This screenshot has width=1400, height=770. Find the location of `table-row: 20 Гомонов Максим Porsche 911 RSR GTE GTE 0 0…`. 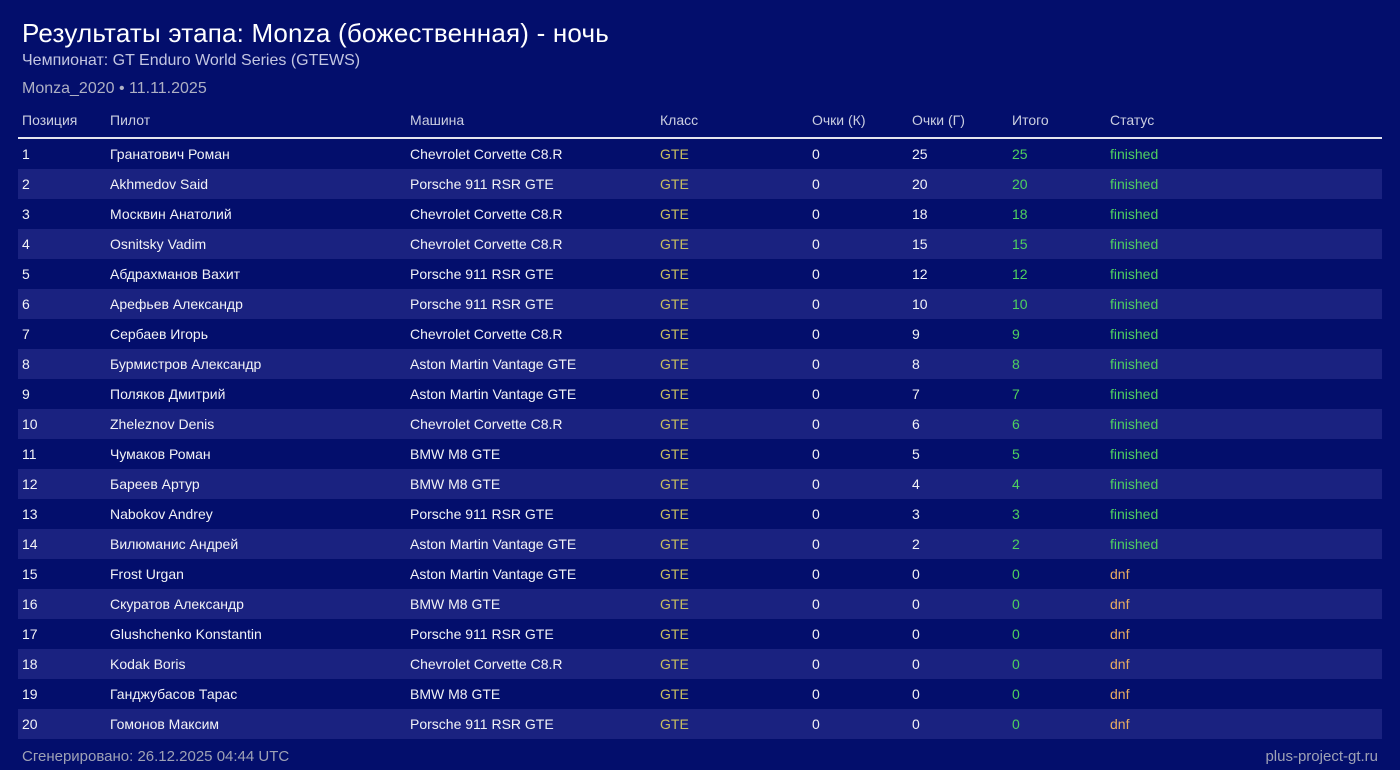

table-row: 20 Гомонов Максим Porsche 911 RSR GTE GTE 0 0… is located at coordinates (700, 724).